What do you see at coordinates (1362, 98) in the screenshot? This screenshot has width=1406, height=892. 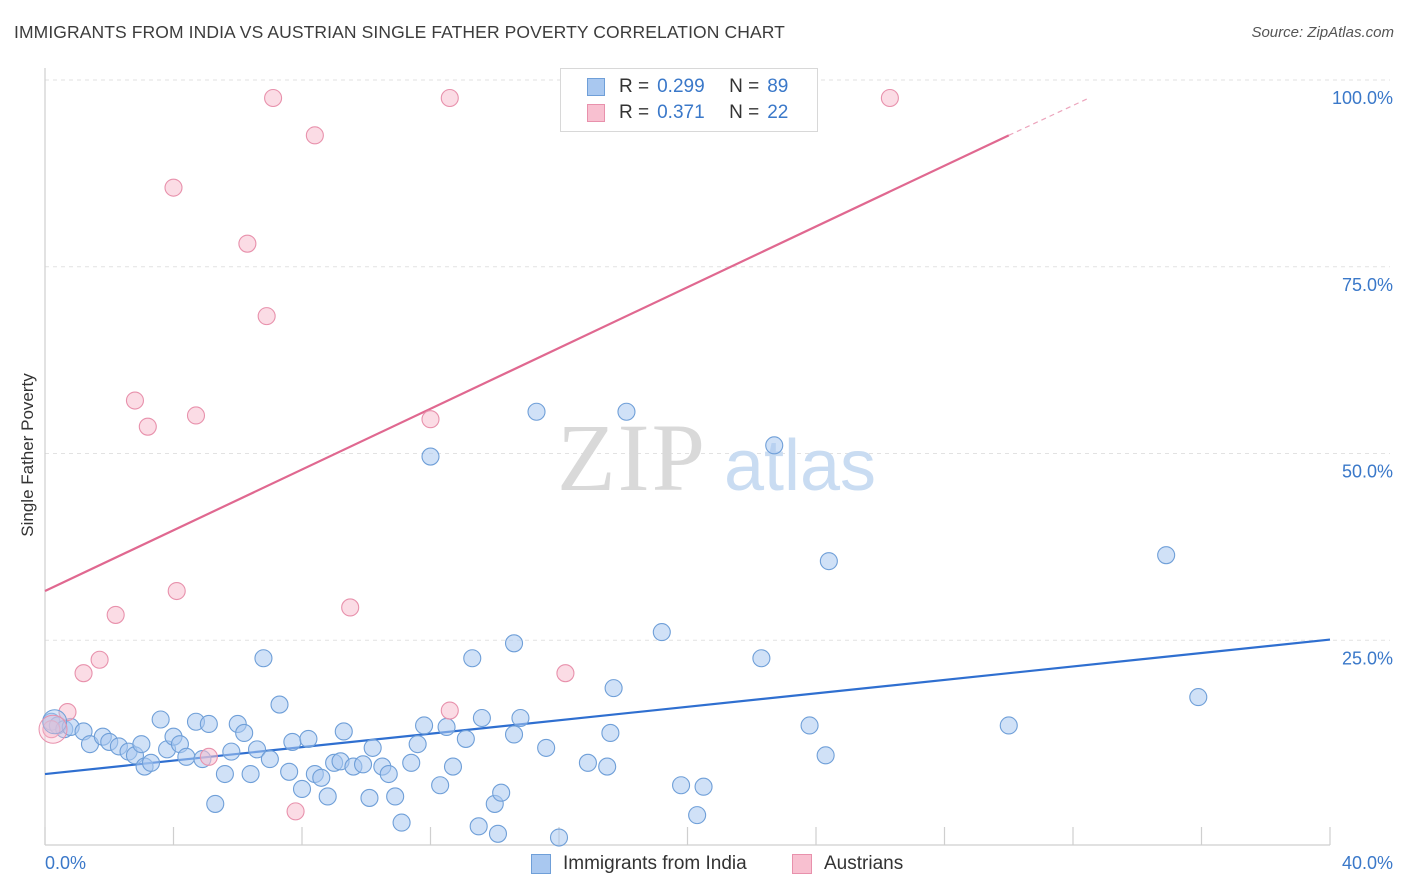 I see `y-tick-label: 100.0%` at bounding box center [1362, 98].